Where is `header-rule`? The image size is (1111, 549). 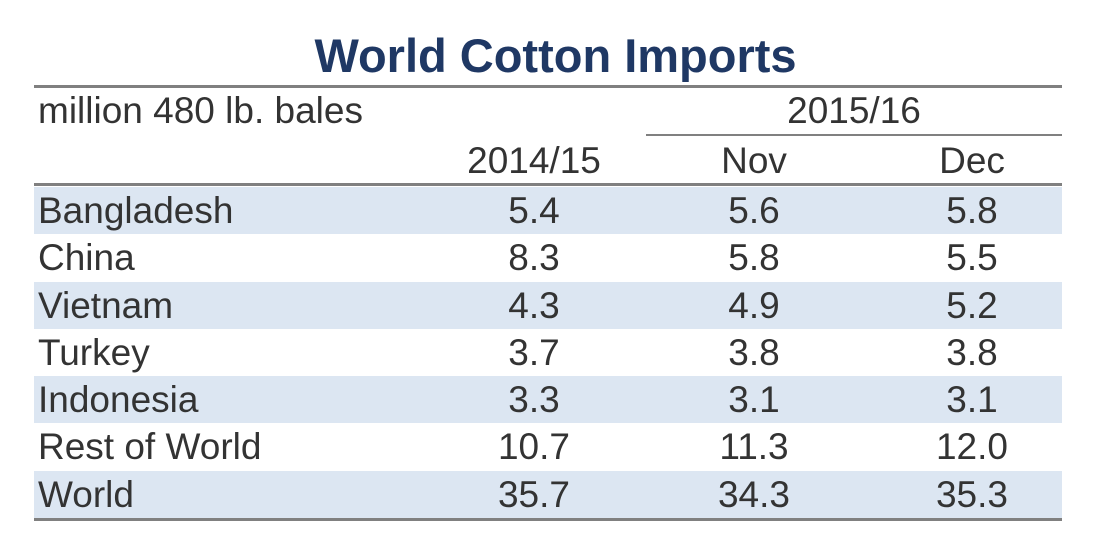 header-rule is located at coordinates (548, 184).